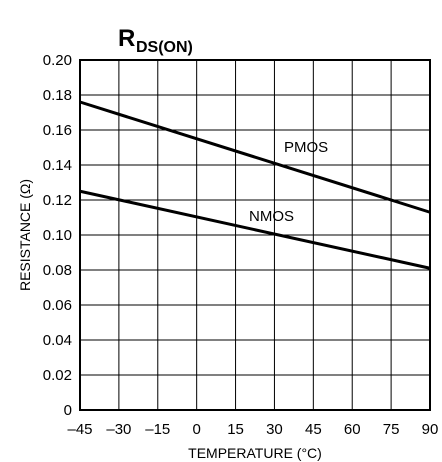 Image resolution: width=442 pixels, height=462 pixels. Describe the element at coordinates (157, 429) in the screenshot. I see `x-tick-label: –15` at that location.